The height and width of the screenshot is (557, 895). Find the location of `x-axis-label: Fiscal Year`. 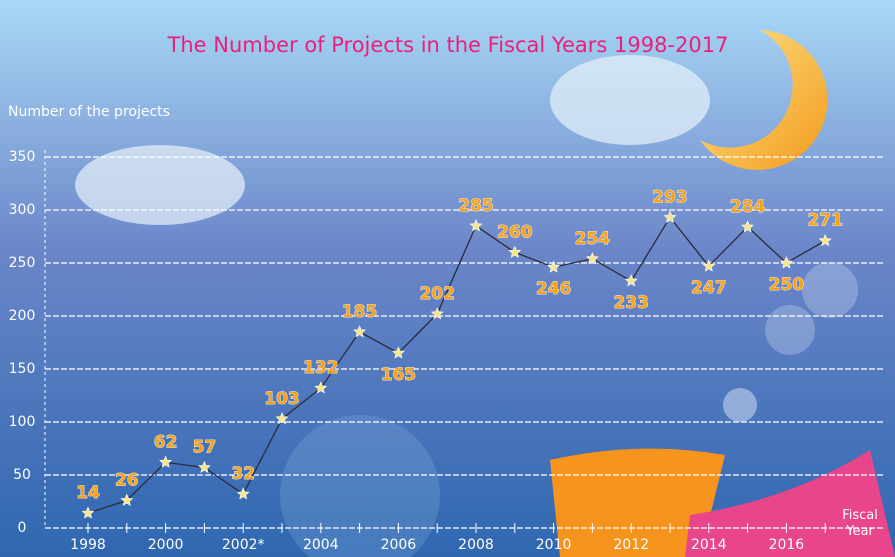

x-axis-label: Fiscal Year is located at coordinates (860, 523).